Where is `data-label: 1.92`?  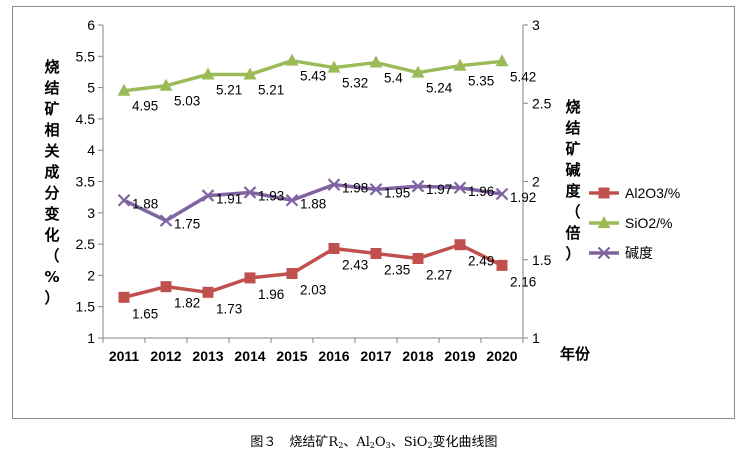 data-label: 1.92 is located at coordinates (523, 197).